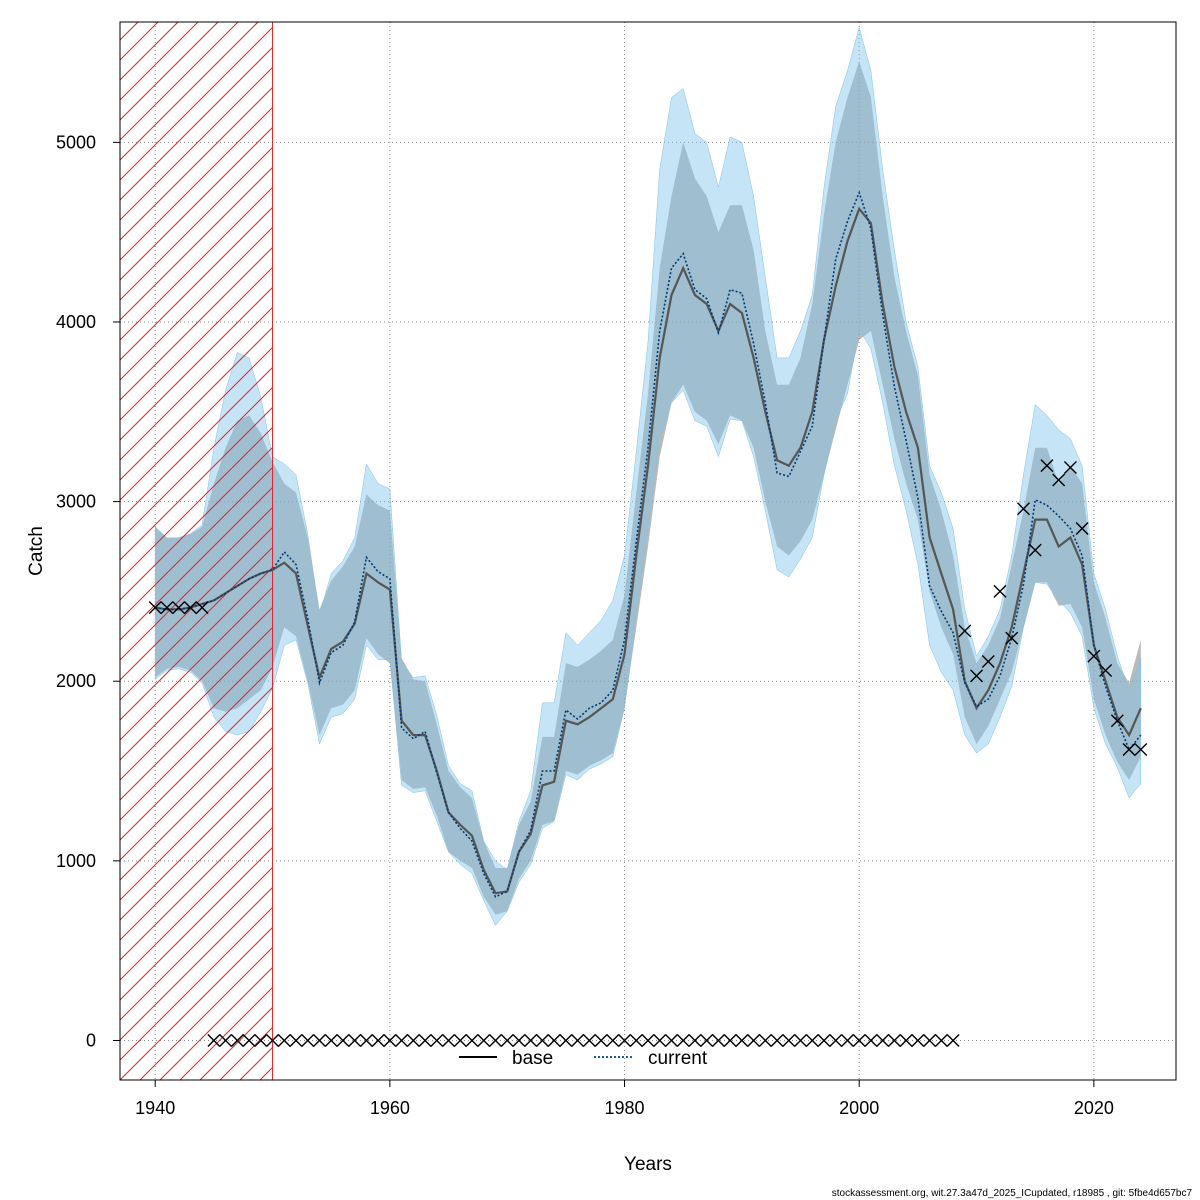  What do you see at coordinates (532, 1058) in the screenshot?
I see `legend-label-base: base` at bounding box center [532, 1058].